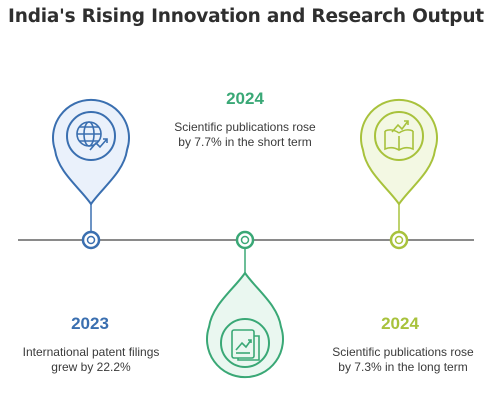 This screenshot has width=492, height=404. What do you see at coordinates (245, 98) in the screenshot?
I see `event-year-2024-short: 2024` at bounding box center [245, 98].